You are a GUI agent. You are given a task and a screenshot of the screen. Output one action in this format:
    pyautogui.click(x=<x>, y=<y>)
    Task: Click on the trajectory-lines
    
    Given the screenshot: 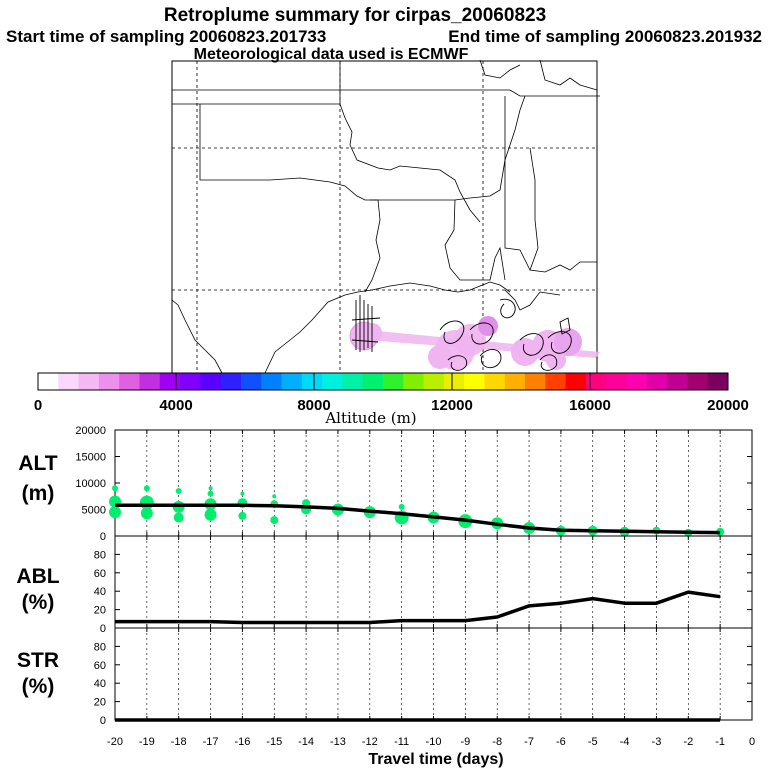 What is the action you would take?
    pyautogui.click(x=461, y=333)
    